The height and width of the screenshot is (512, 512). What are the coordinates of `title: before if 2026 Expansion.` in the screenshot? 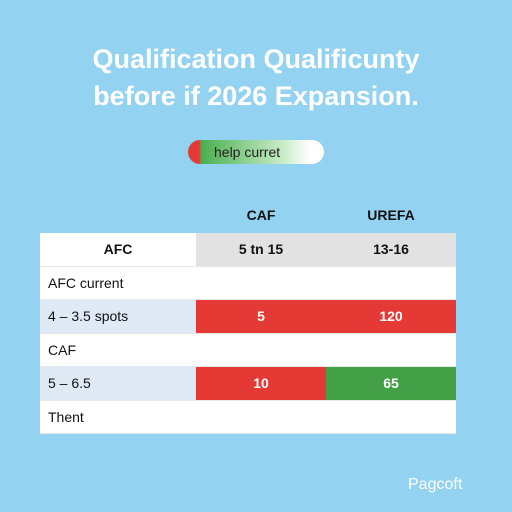 It's located at (256, 96).